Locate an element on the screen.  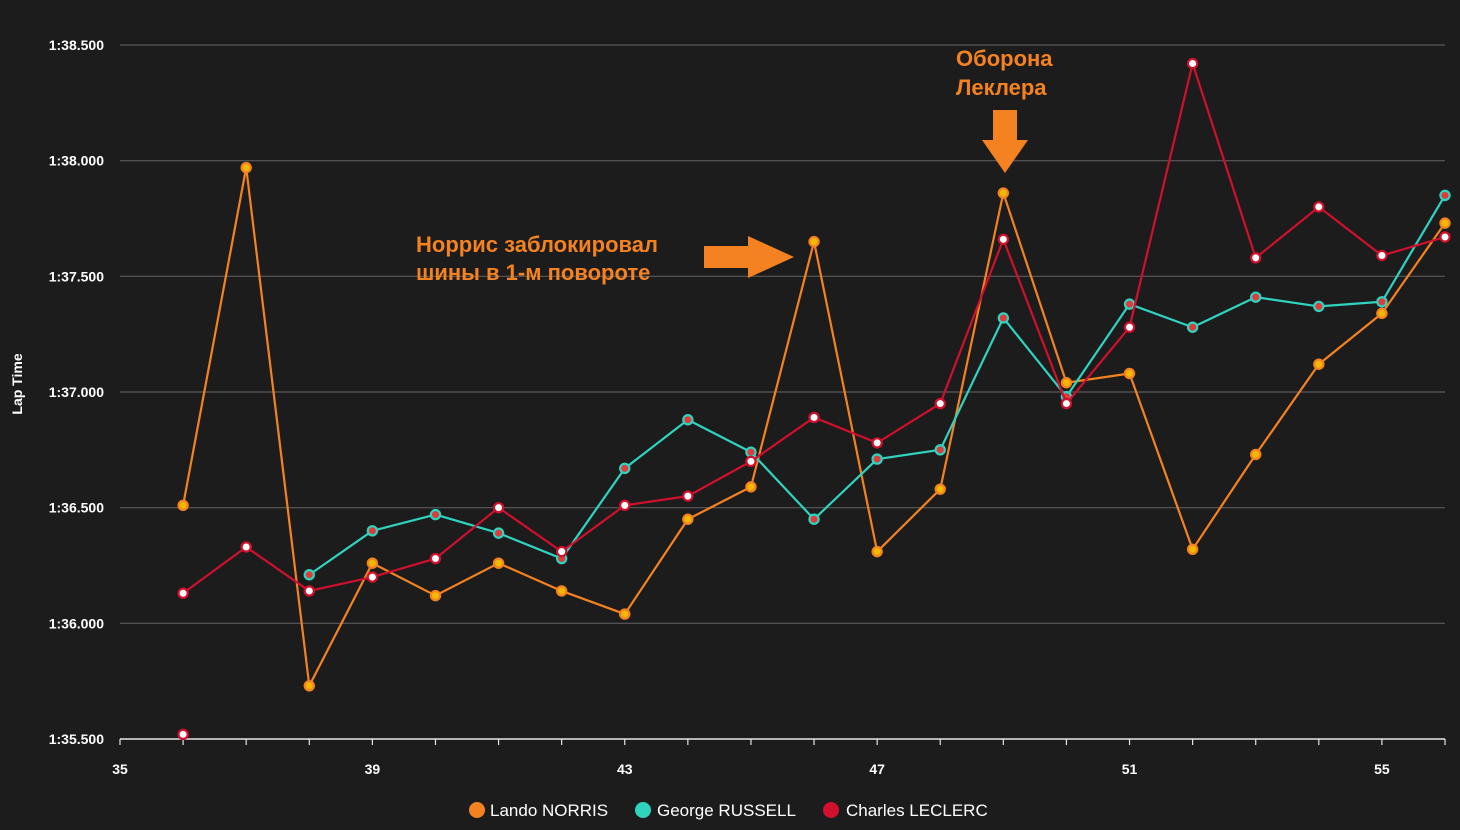
y-tick-label: 1:37.000 is located at coordinates (76, 392).